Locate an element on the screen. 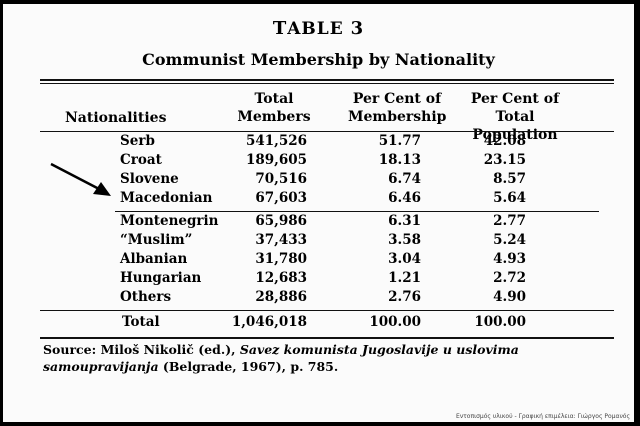 The image size is (640, 426). pct-membership-cell: 6.46 is located at coordinates (404, 198).